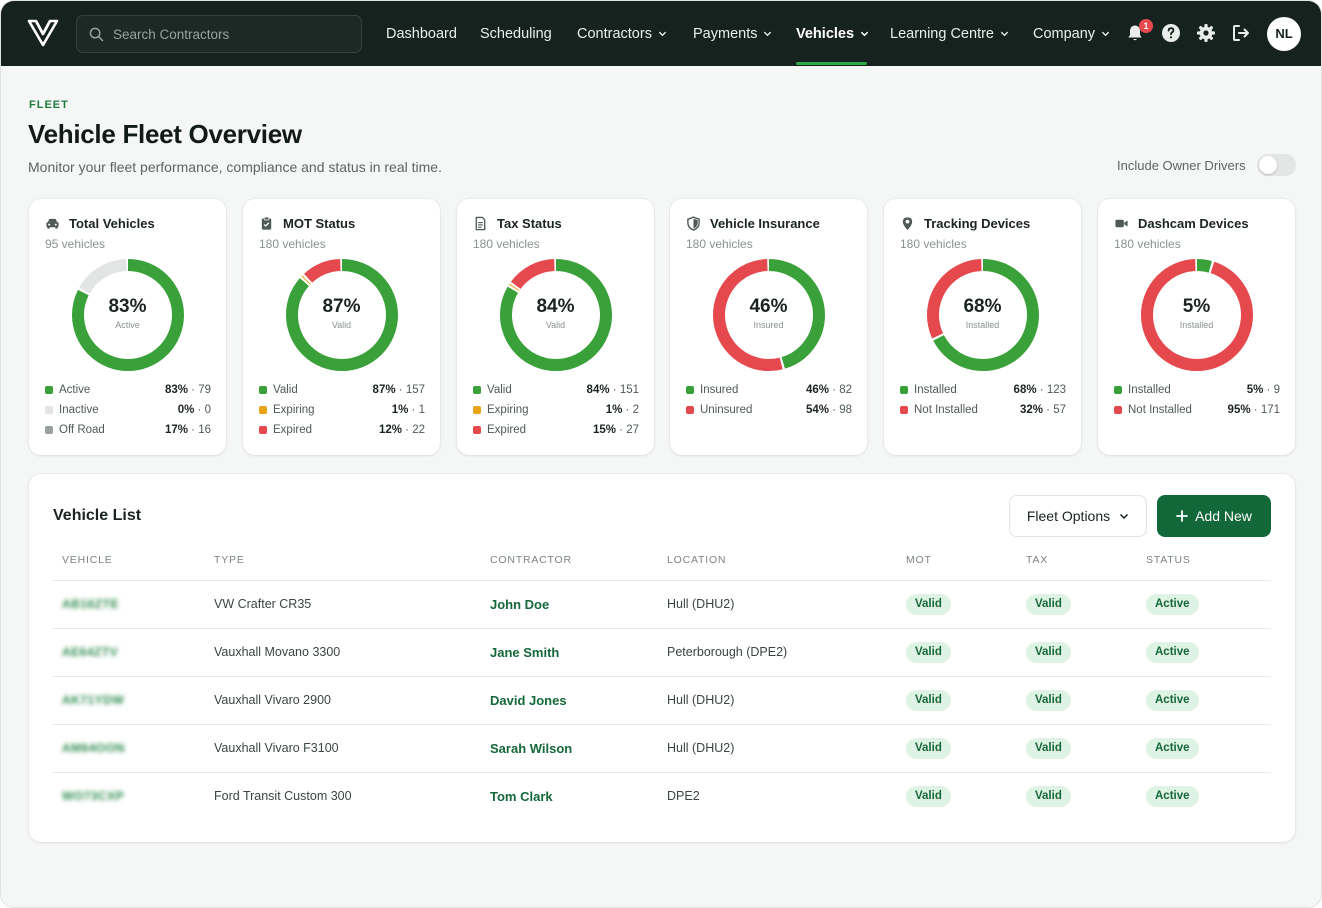 This screenshot has width=1322, height=908. I want to click on nav-label: Dashboard, so click(421, 33).